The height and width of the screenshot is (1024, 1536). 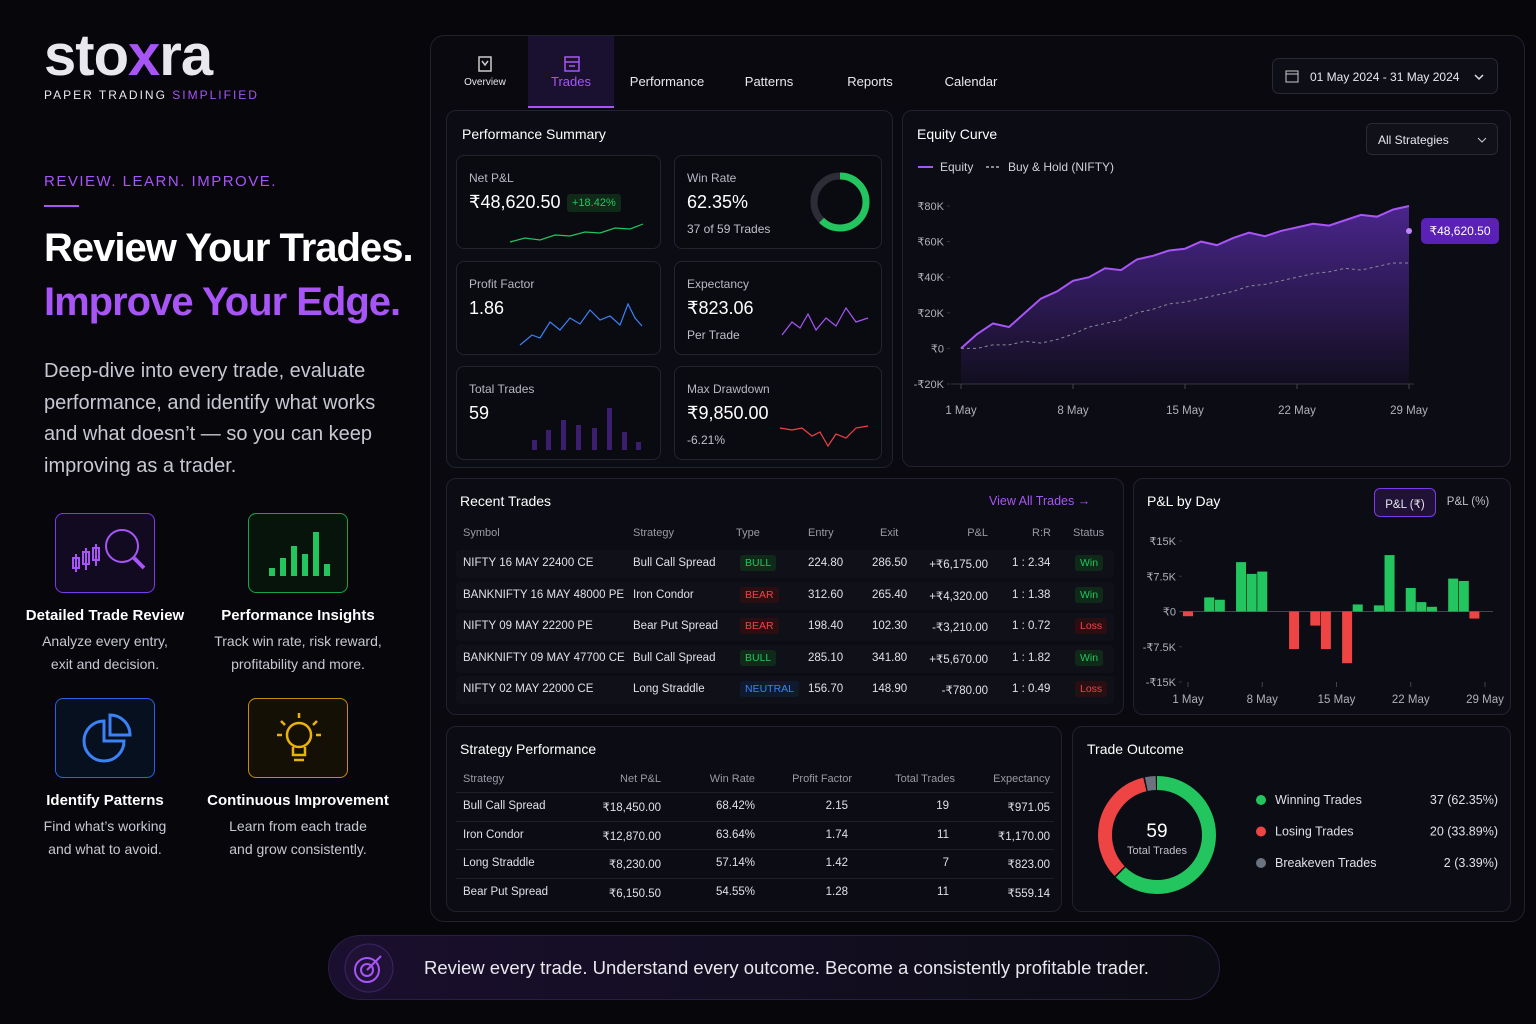 What do you see at coordinates (759, 626) in the screenshot?
I see `type-badge: BEAR` at bounding box center [759, 626].